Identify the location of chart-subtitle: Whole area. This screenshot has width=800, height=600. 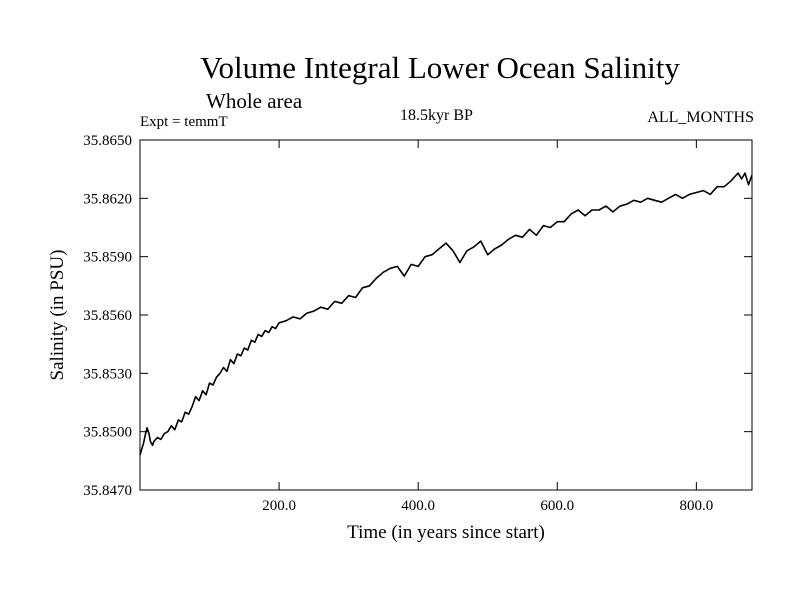
(254, 101).